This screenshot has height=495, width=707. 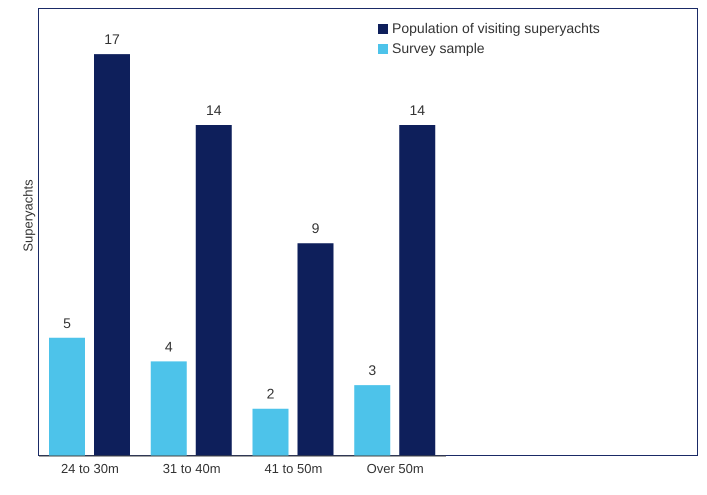 What do you see at coordinates (112, 39) in the screenshot?
I see `data-label: 17` at bounding box center [112, 39].